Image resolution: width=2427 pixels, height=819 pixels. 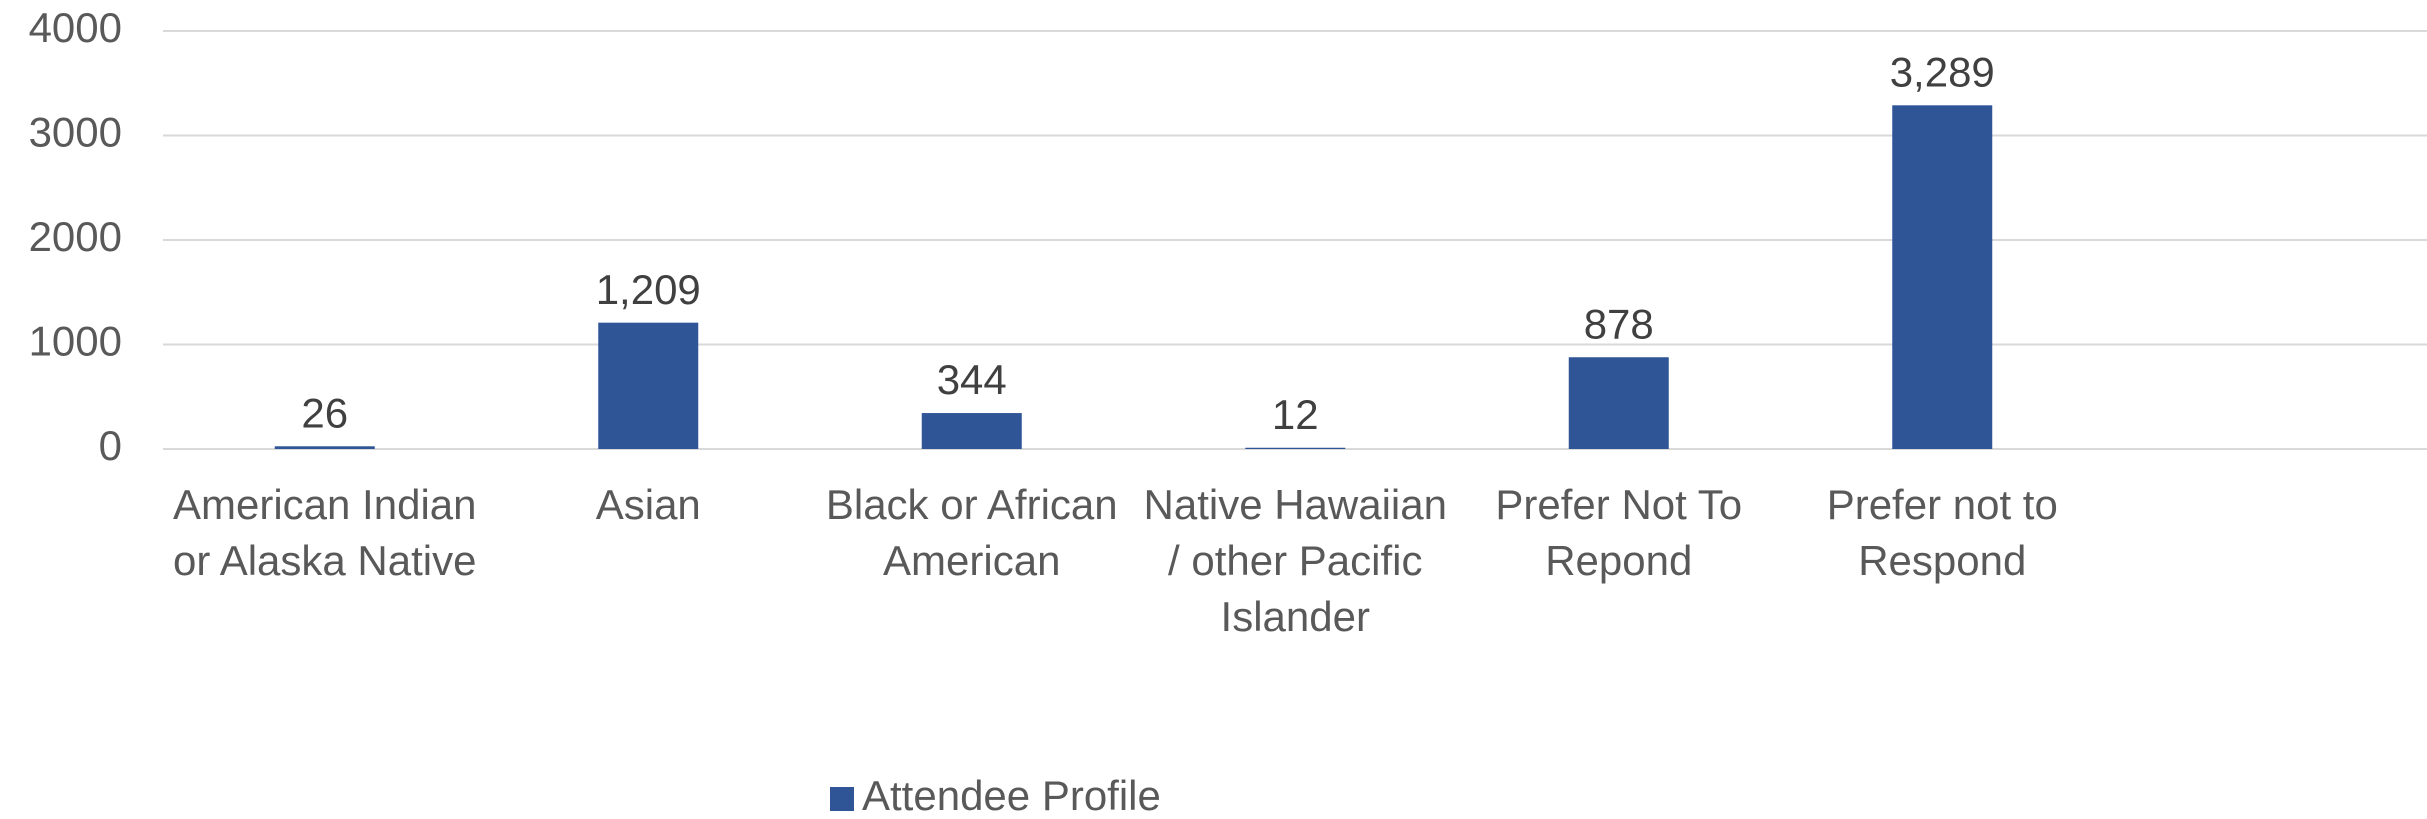 I want to click on x-tick-label: Native Hawaiian / other Pacific Islander, so click(x=1295, y=560).